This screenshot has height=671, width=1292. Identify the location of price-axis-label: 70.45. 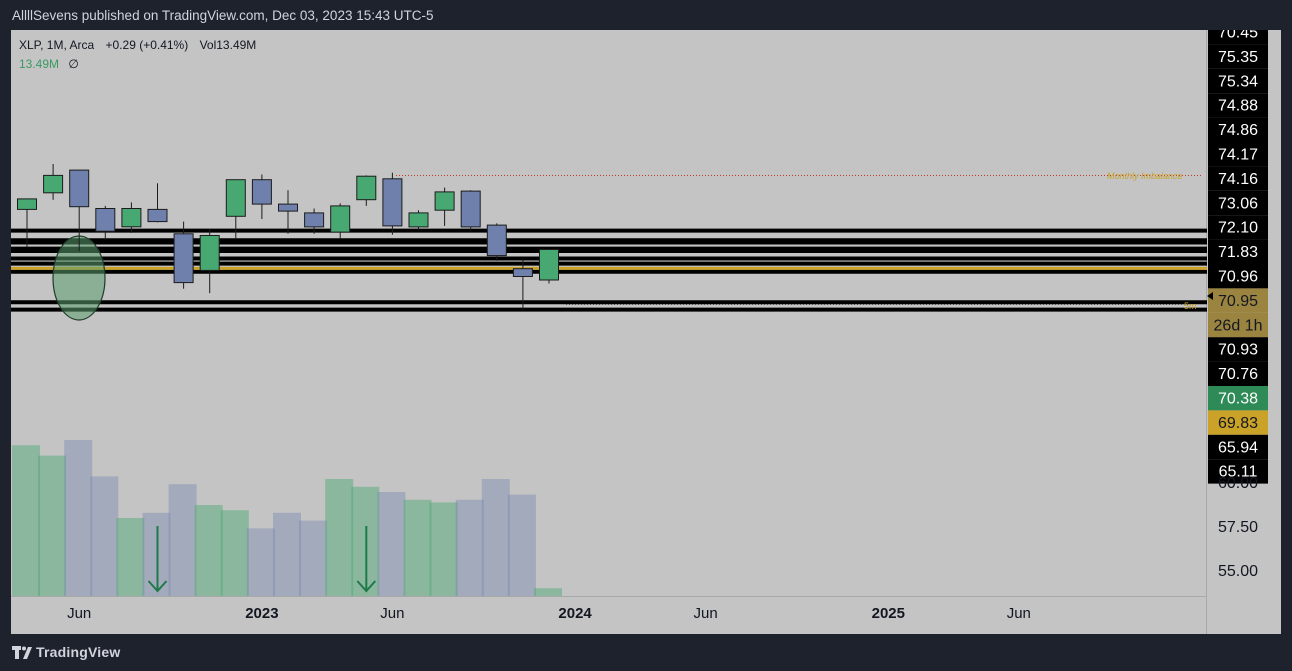
(1238, 36).